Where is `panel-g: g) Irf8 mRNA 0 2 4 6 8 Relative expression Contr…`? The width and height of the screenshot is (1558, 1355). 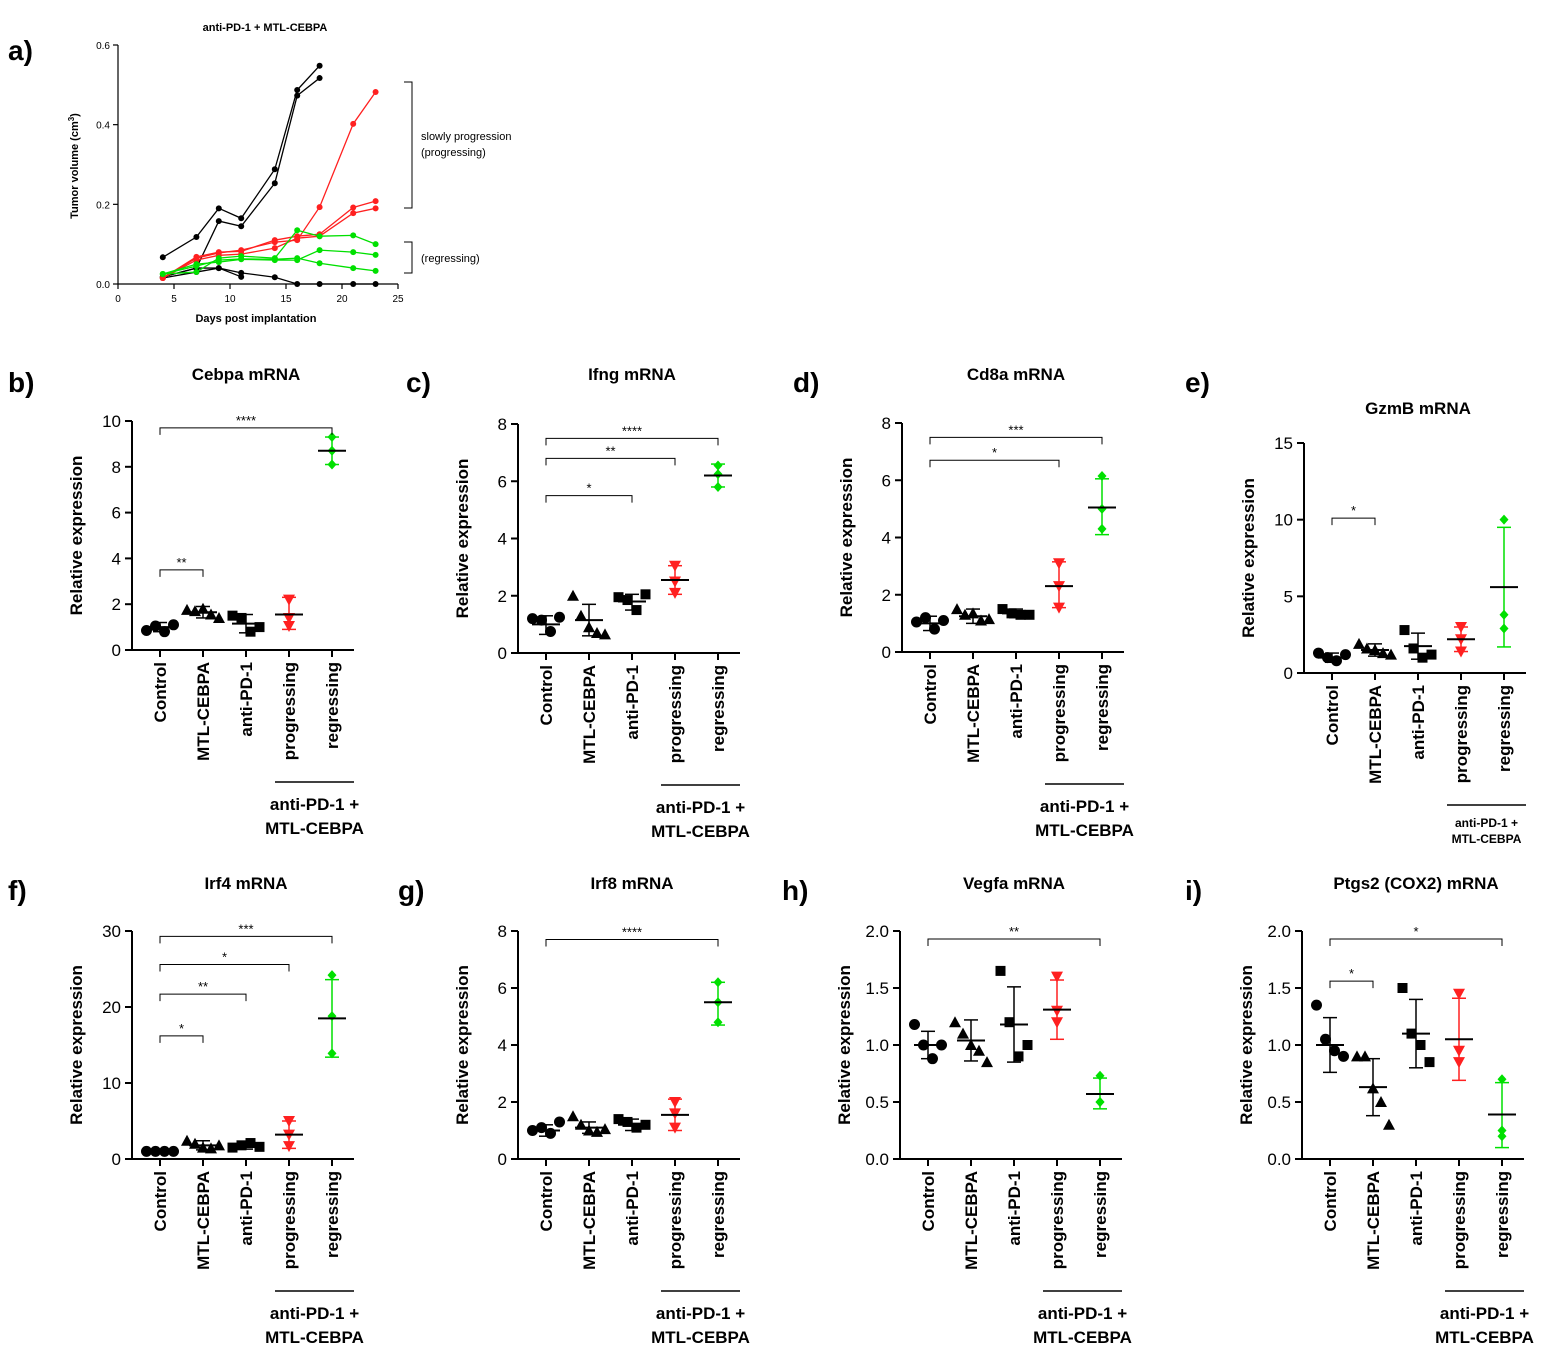 panel-g: g) Irf8 mRNA 0 2 4 6 8 Relative expression Contr… is located at coordinates (574, 1110).